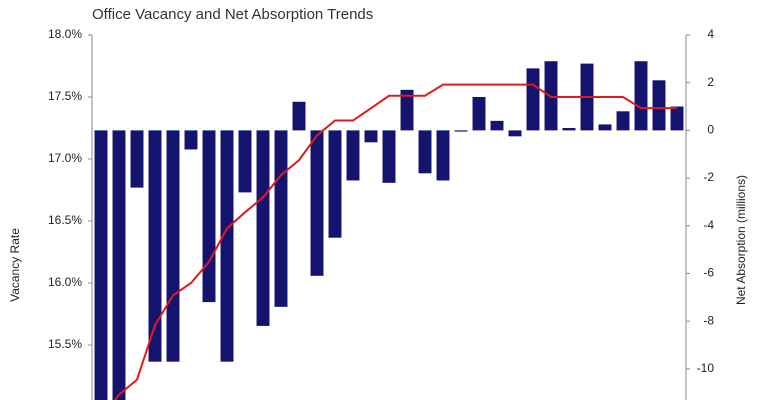  I want to click on y-tick-label: 17.5%, so click(65, 96).